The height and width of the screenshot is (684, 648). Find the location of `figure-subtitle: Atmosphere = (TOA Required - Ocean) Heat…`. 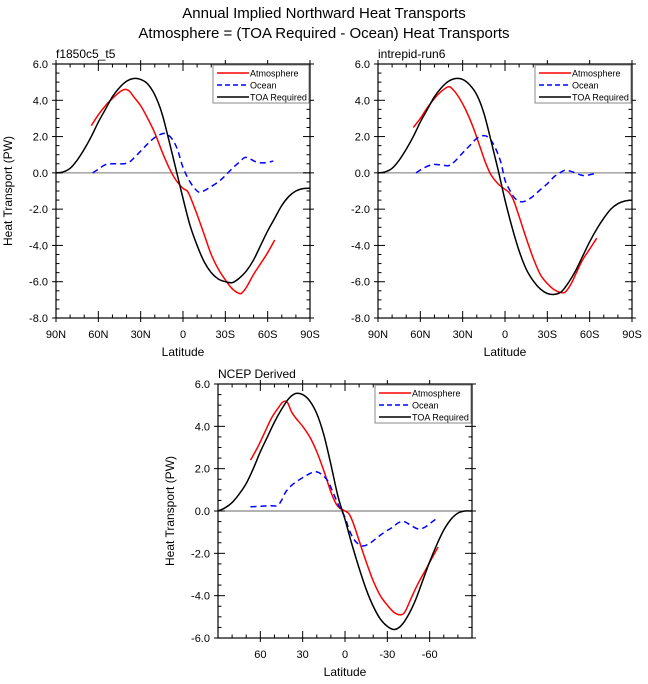

figure-subtitle: Atmosphere = (TOA Required - Ocean) Heat… is located at coordinates (323, 33).